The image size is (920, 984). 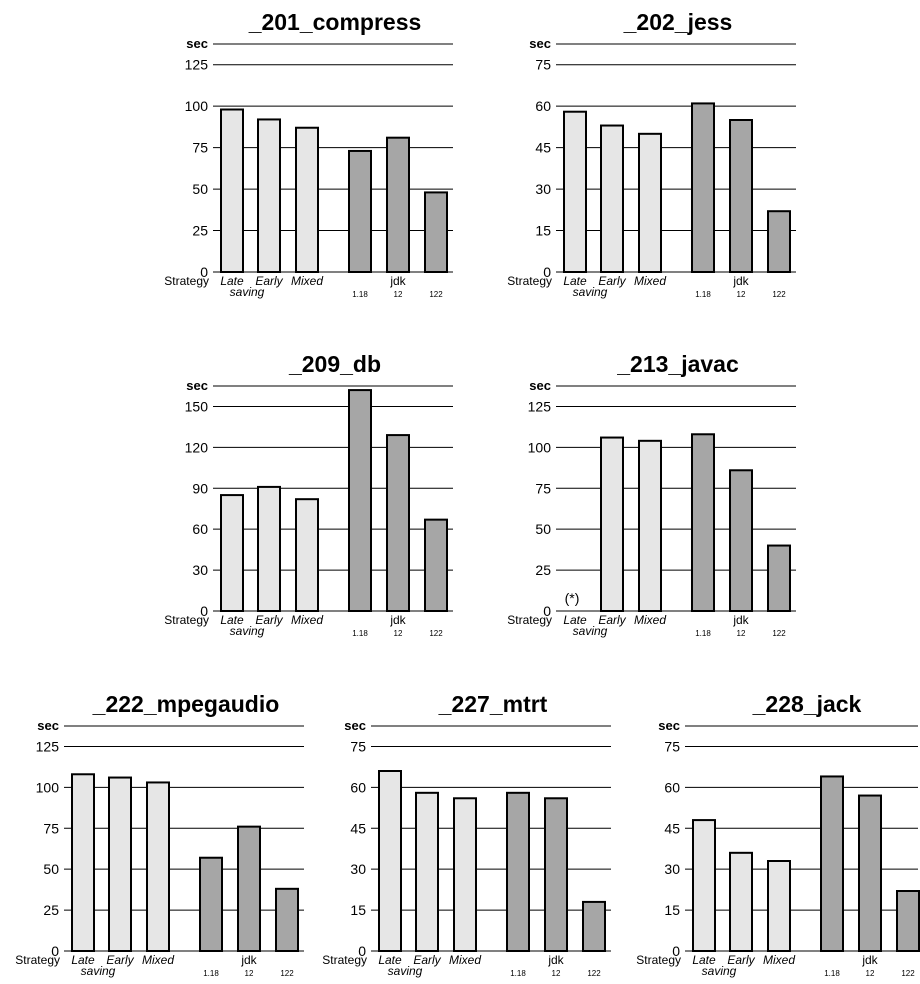 I want to click on y-tick-label: 90, so click(x=200, y=488).